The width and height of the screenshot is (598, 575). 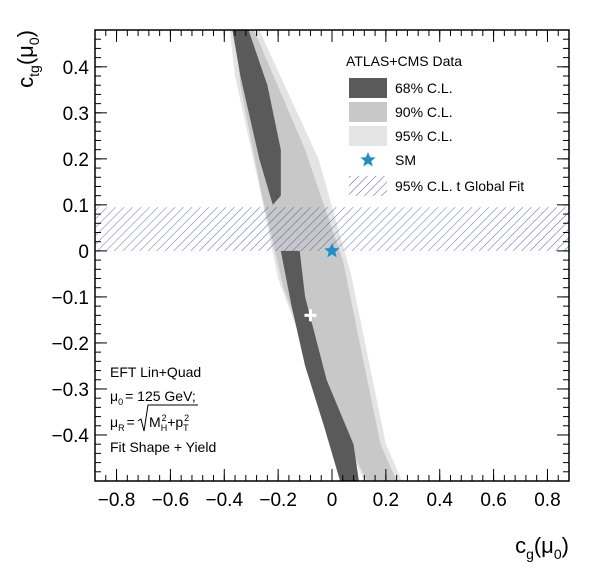 What do you see at coordinates (542, 547) in the screenshot?
I see `x-axis-title: cg(μ0)` at bounding box center [542, 547].